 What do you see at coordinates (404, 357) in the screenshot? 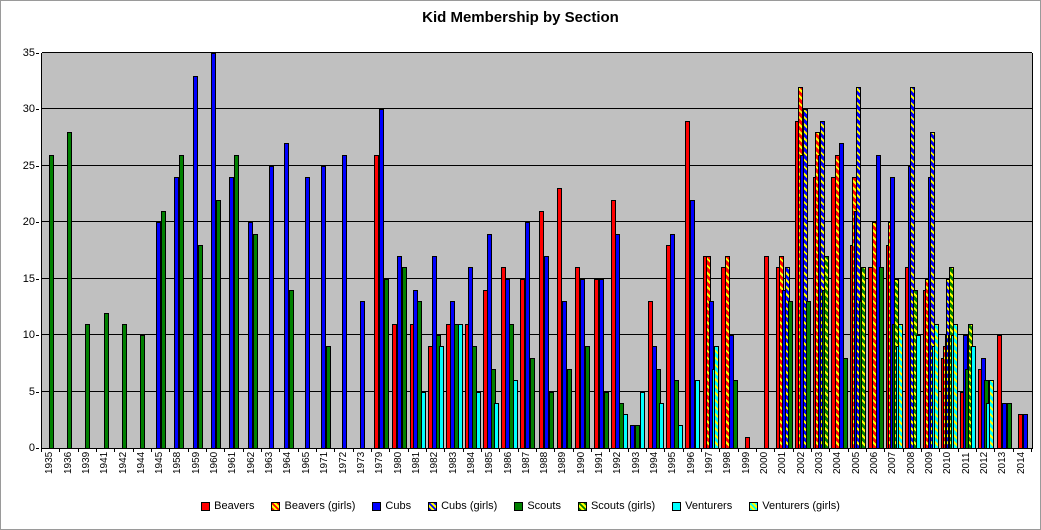
I see `bar-1980-scouts` at bounding box center [404, 357].